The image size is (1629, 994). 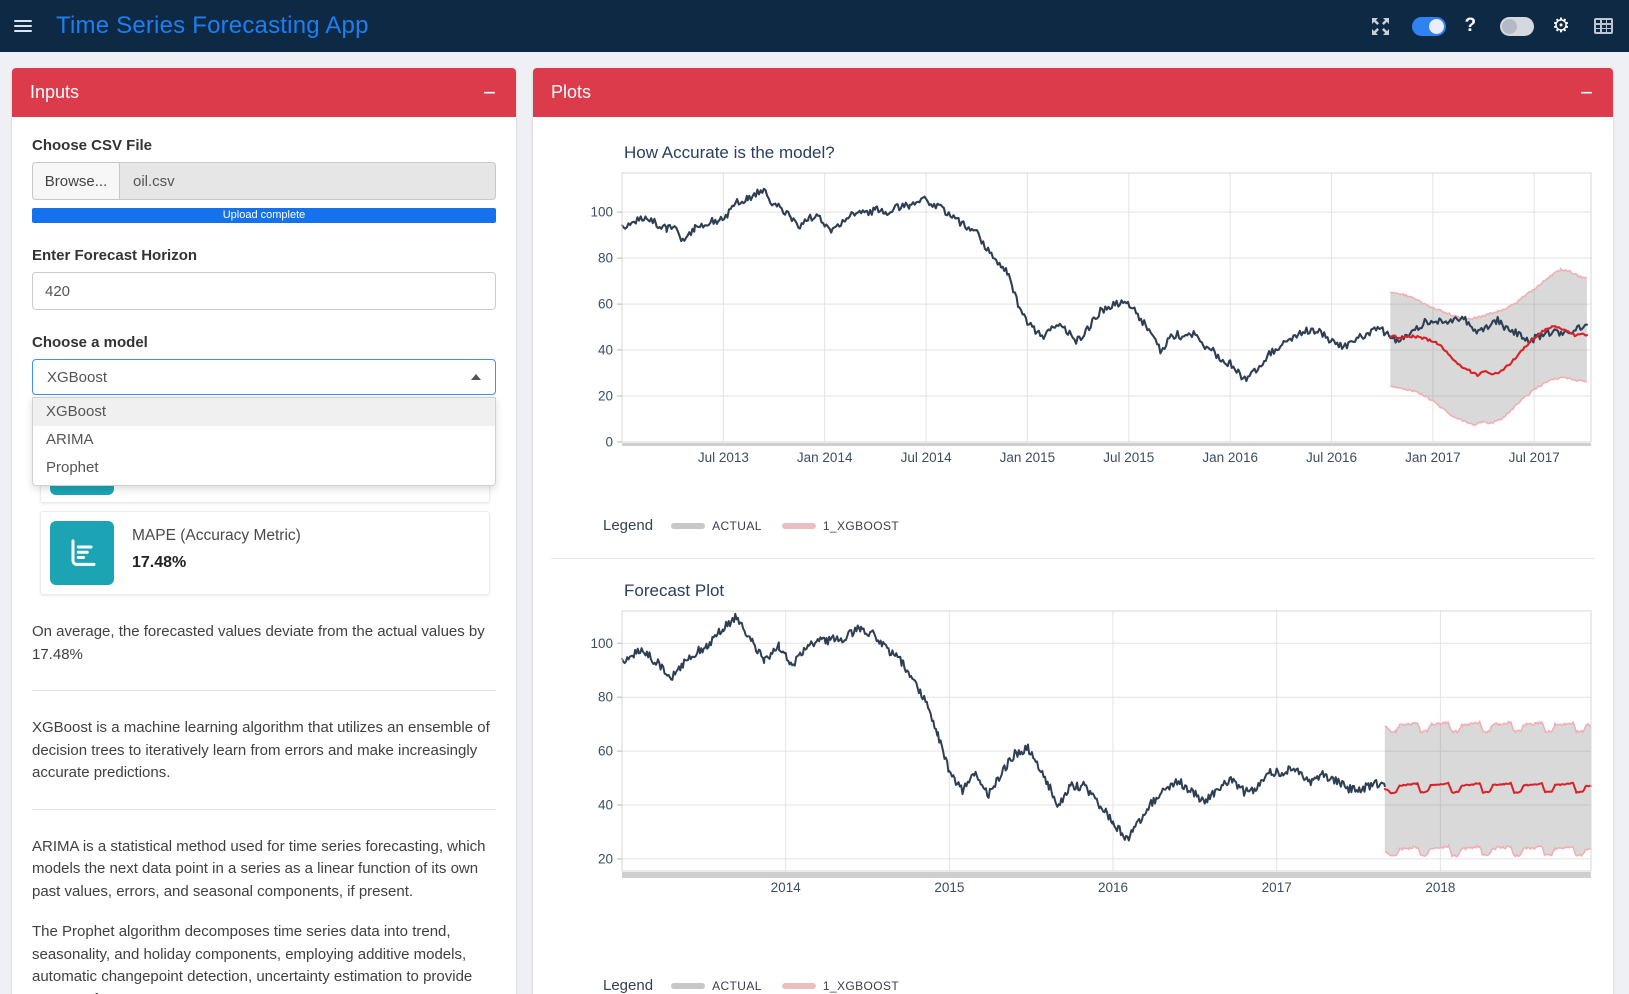 I want to click on mape-card-text: MAPE (Accuracy Metric) 17.48%, so click(x=207, y=553).